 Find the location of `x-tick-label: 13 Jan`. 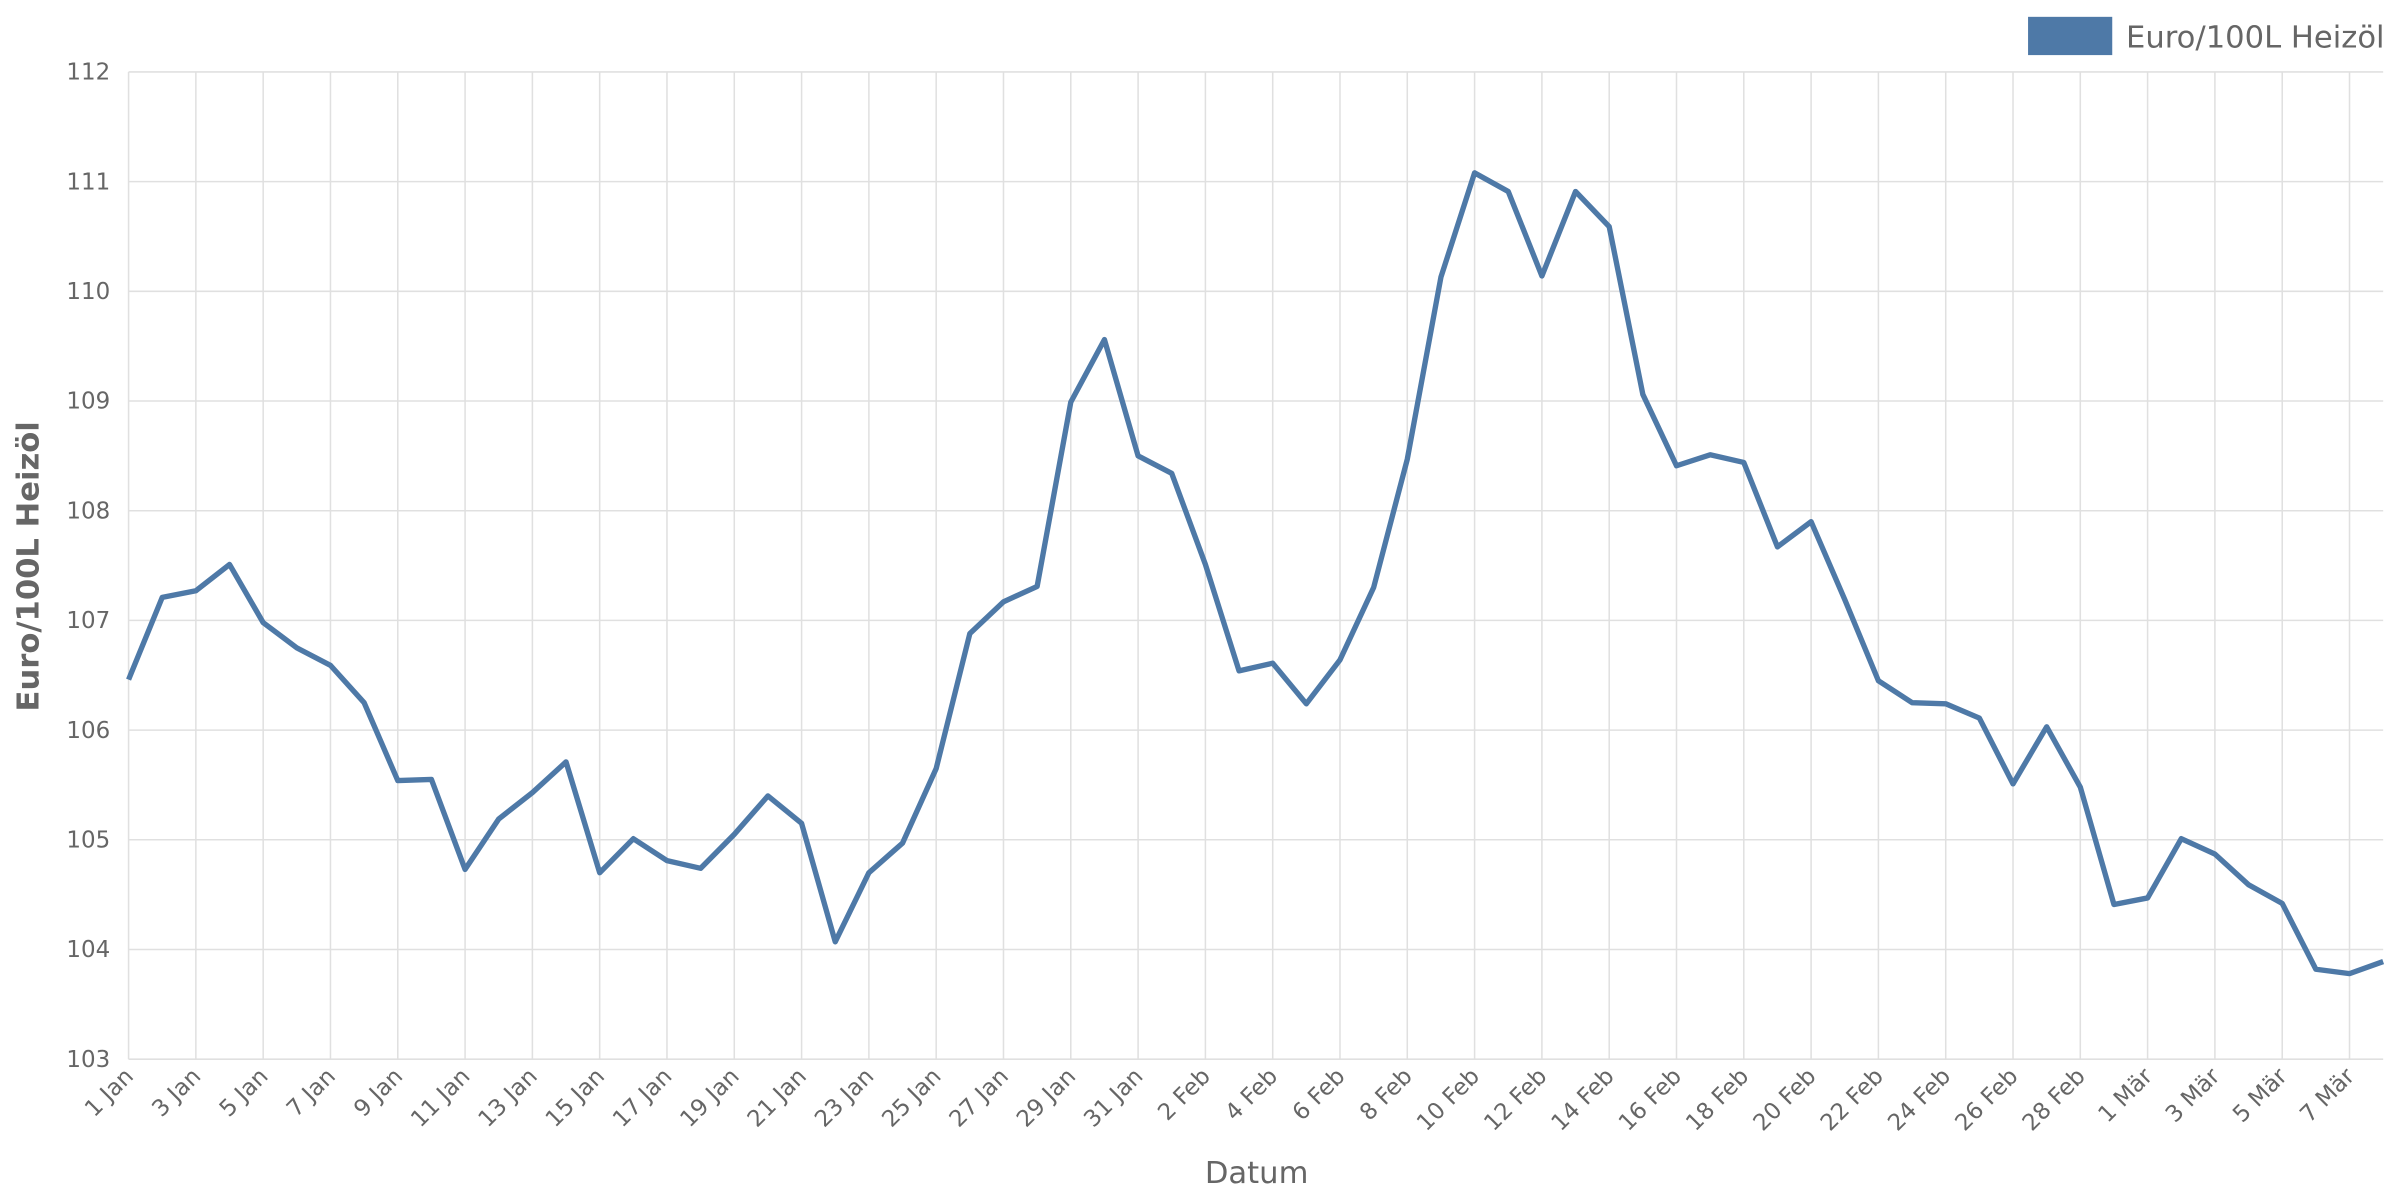

x-tick-label: 13 Jan is located at coordinates (508, 1097).